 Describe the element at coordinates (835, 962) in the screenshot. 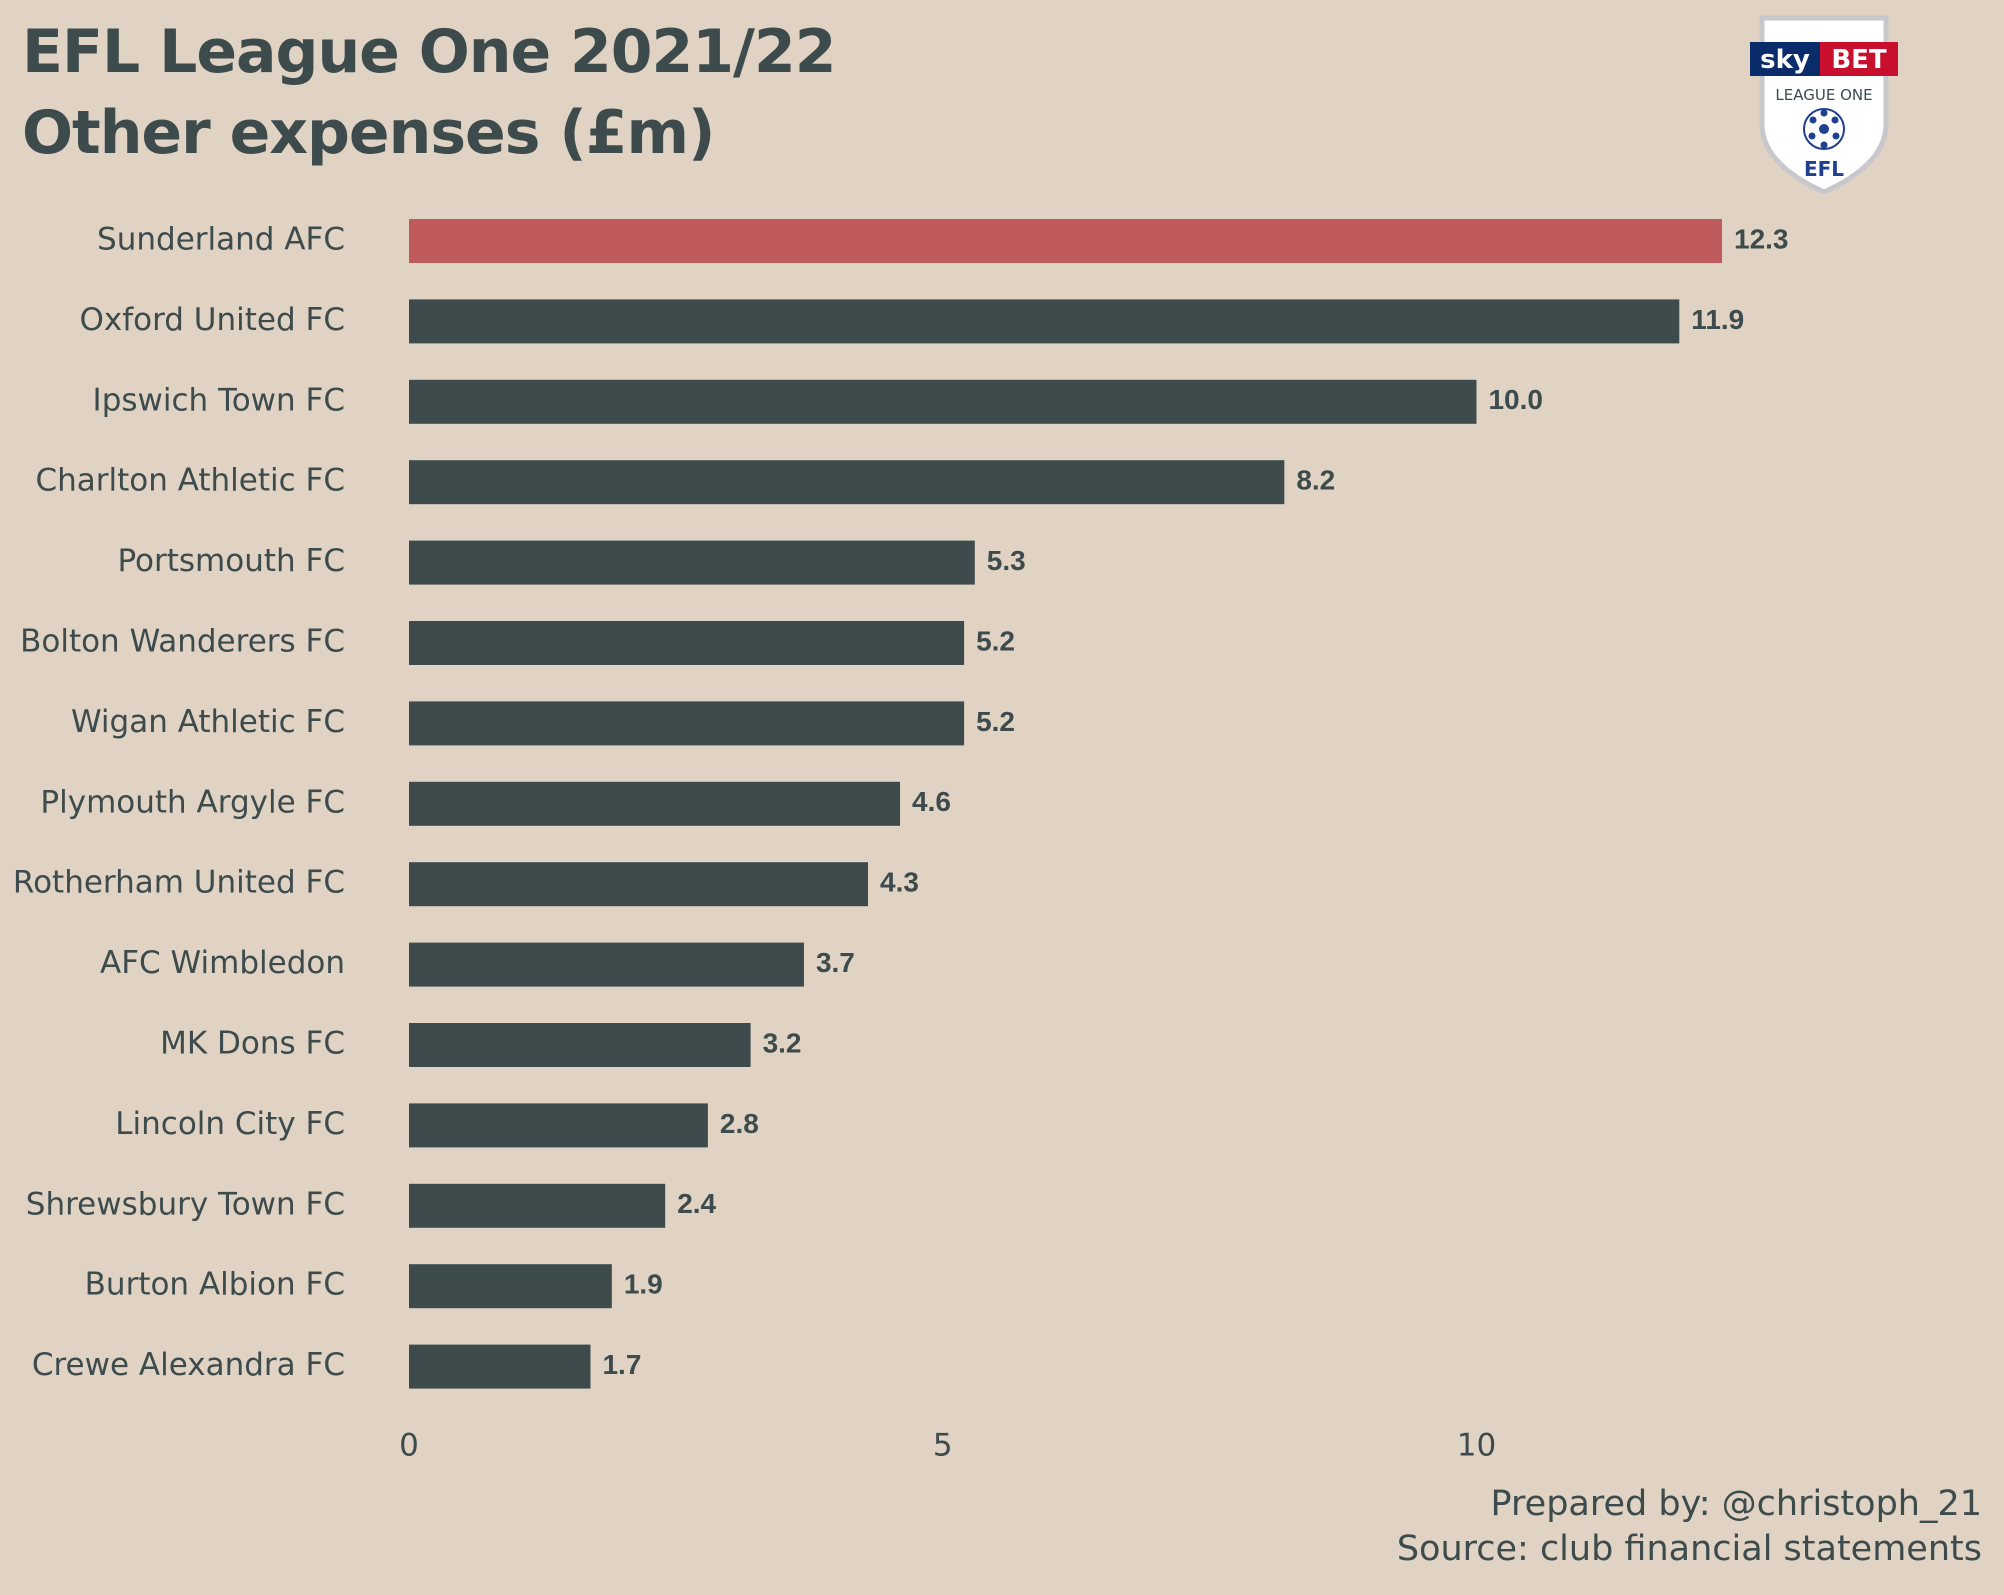

I see `value-label: 3.7` at that location.